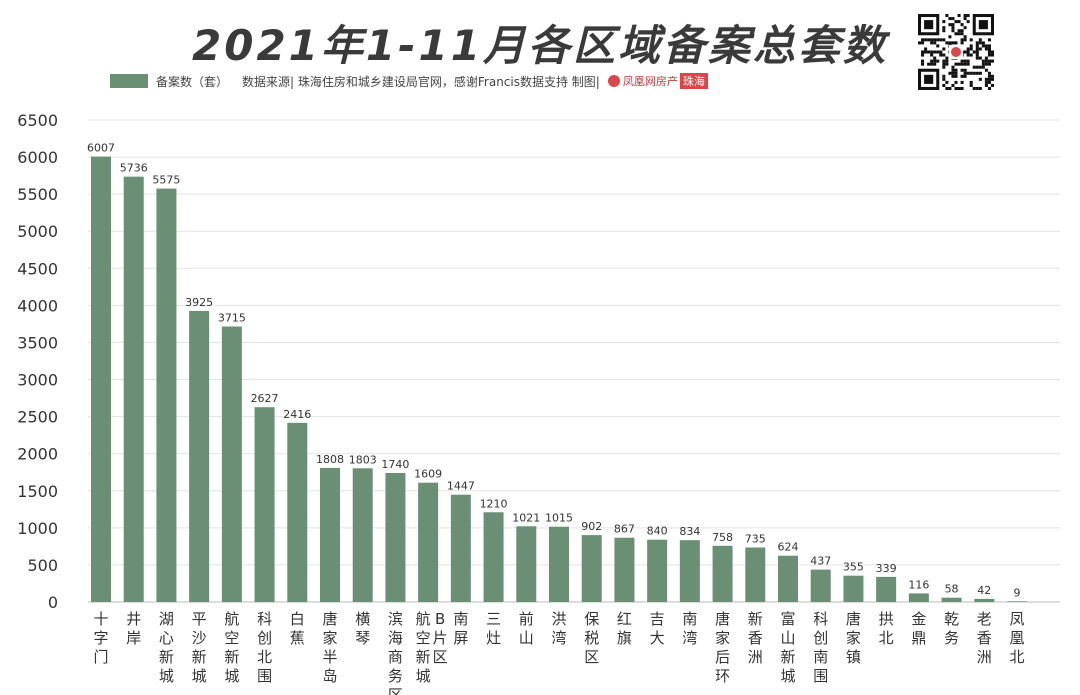  Describe the element at coordinates (559, 518) in the screenshot. I see `bar-value-label: 1015` at that location.